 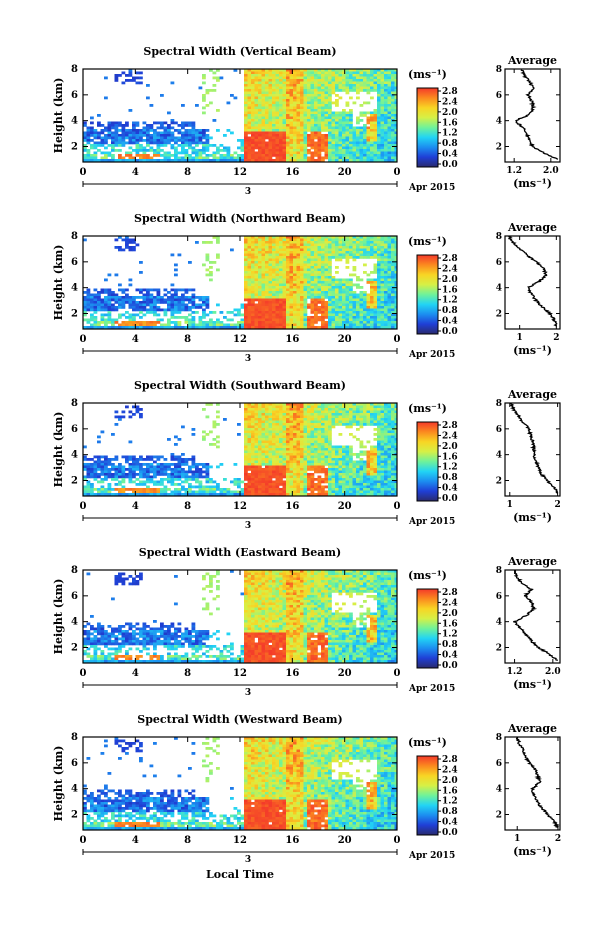 I want to click on average-frame, so click(x=532, y=616).